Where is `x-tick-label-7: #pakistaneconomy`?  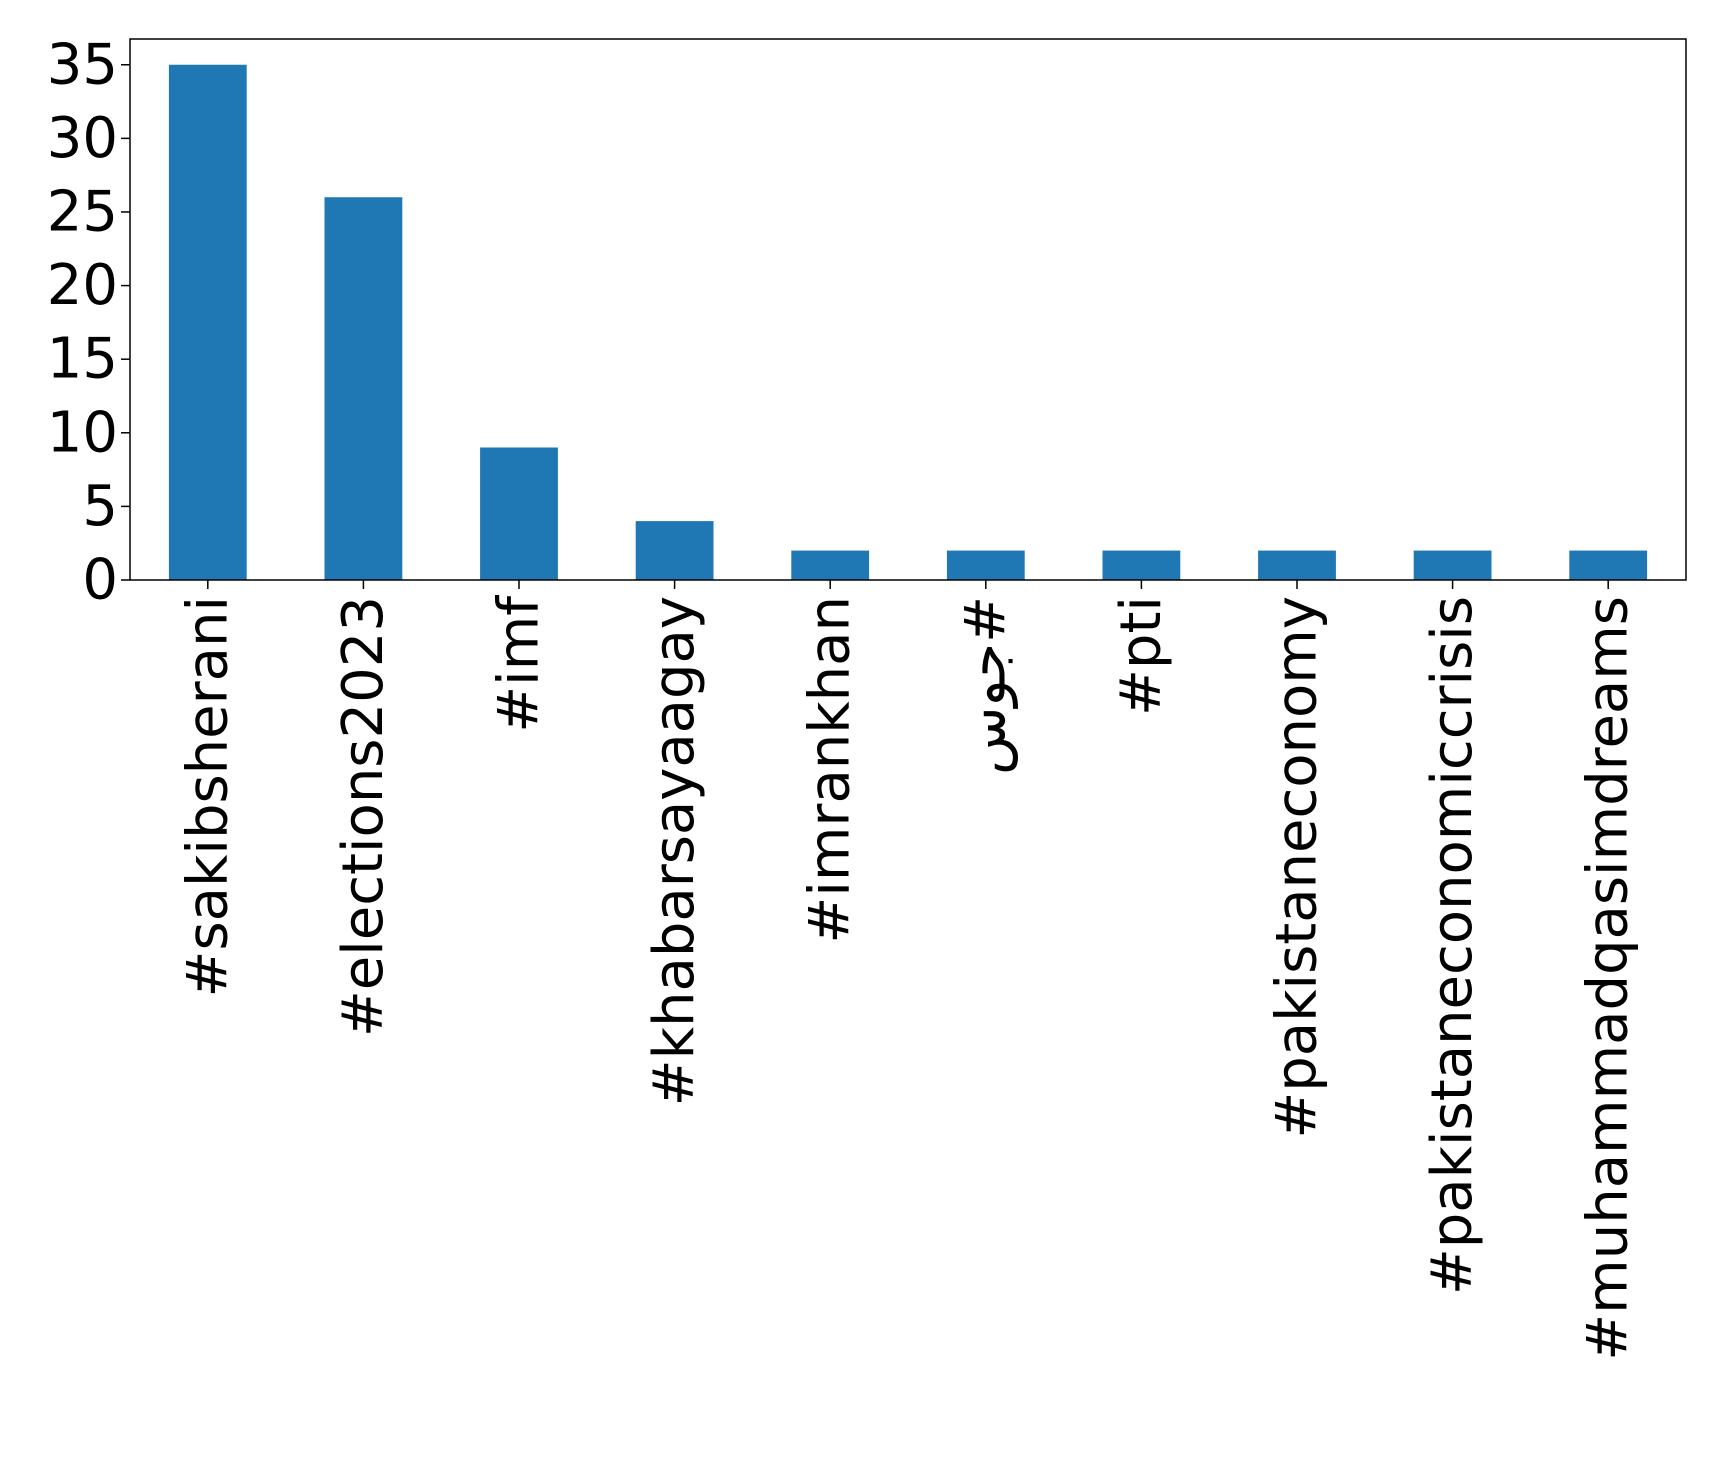 x-tick-label-7: #pakistaneconomy is located at coordinates (1297, 867).